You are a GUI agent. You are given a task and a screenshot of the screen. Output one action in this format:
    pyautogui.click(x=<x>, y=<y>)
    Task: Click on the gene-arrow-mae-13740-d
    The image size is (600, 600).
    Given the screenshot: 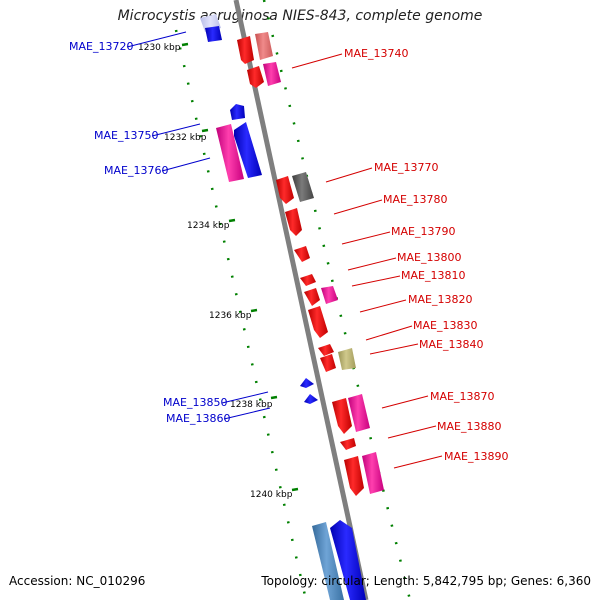 What is the action you would take?
    pyautogui.click(x=272, y=74)
    